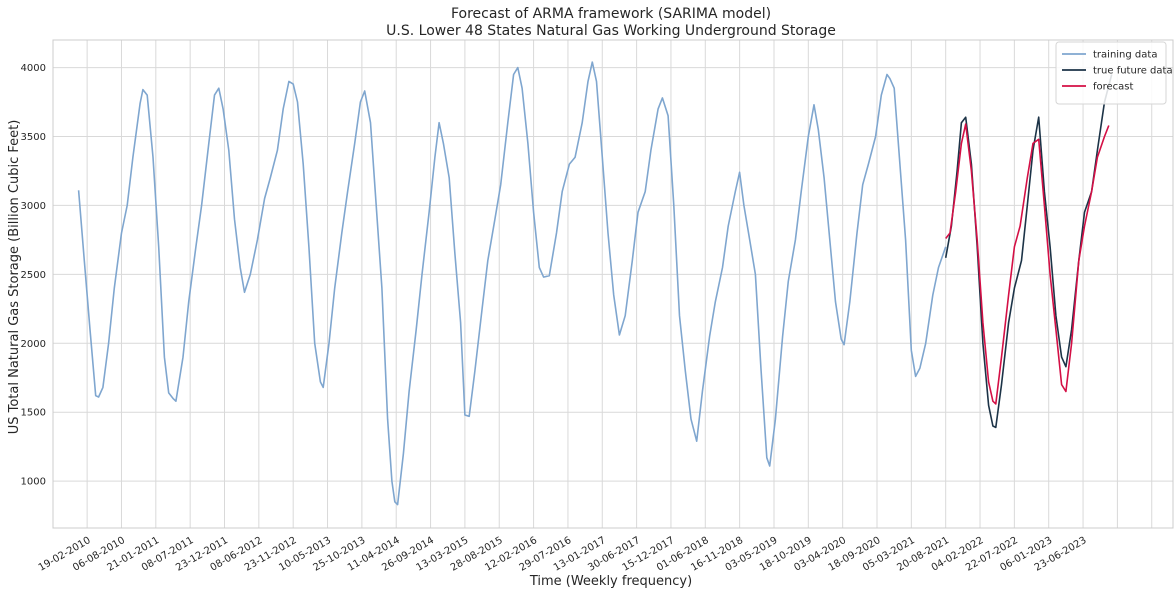  What do you see at coordinates (33, 275) in the screenshot?
I see `y-tick-label: 2500` at bounding box center [33, 275].